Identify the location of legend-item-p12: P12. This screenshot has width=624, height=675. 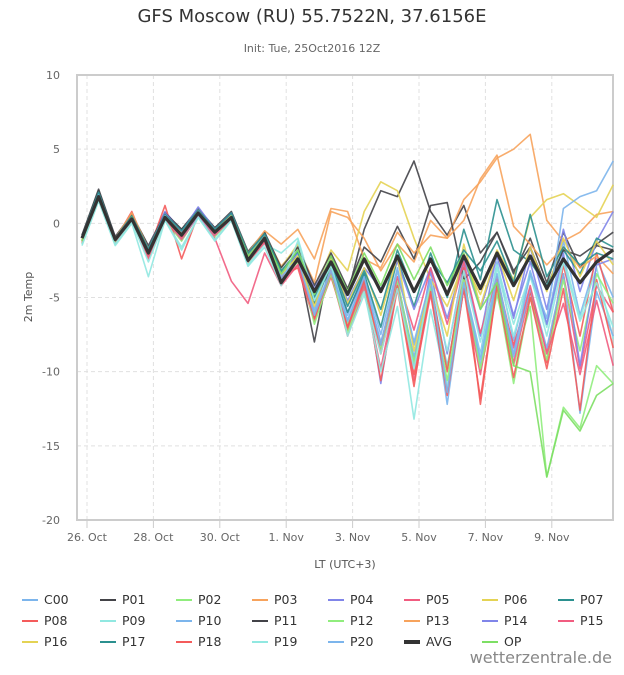
(350, 620).